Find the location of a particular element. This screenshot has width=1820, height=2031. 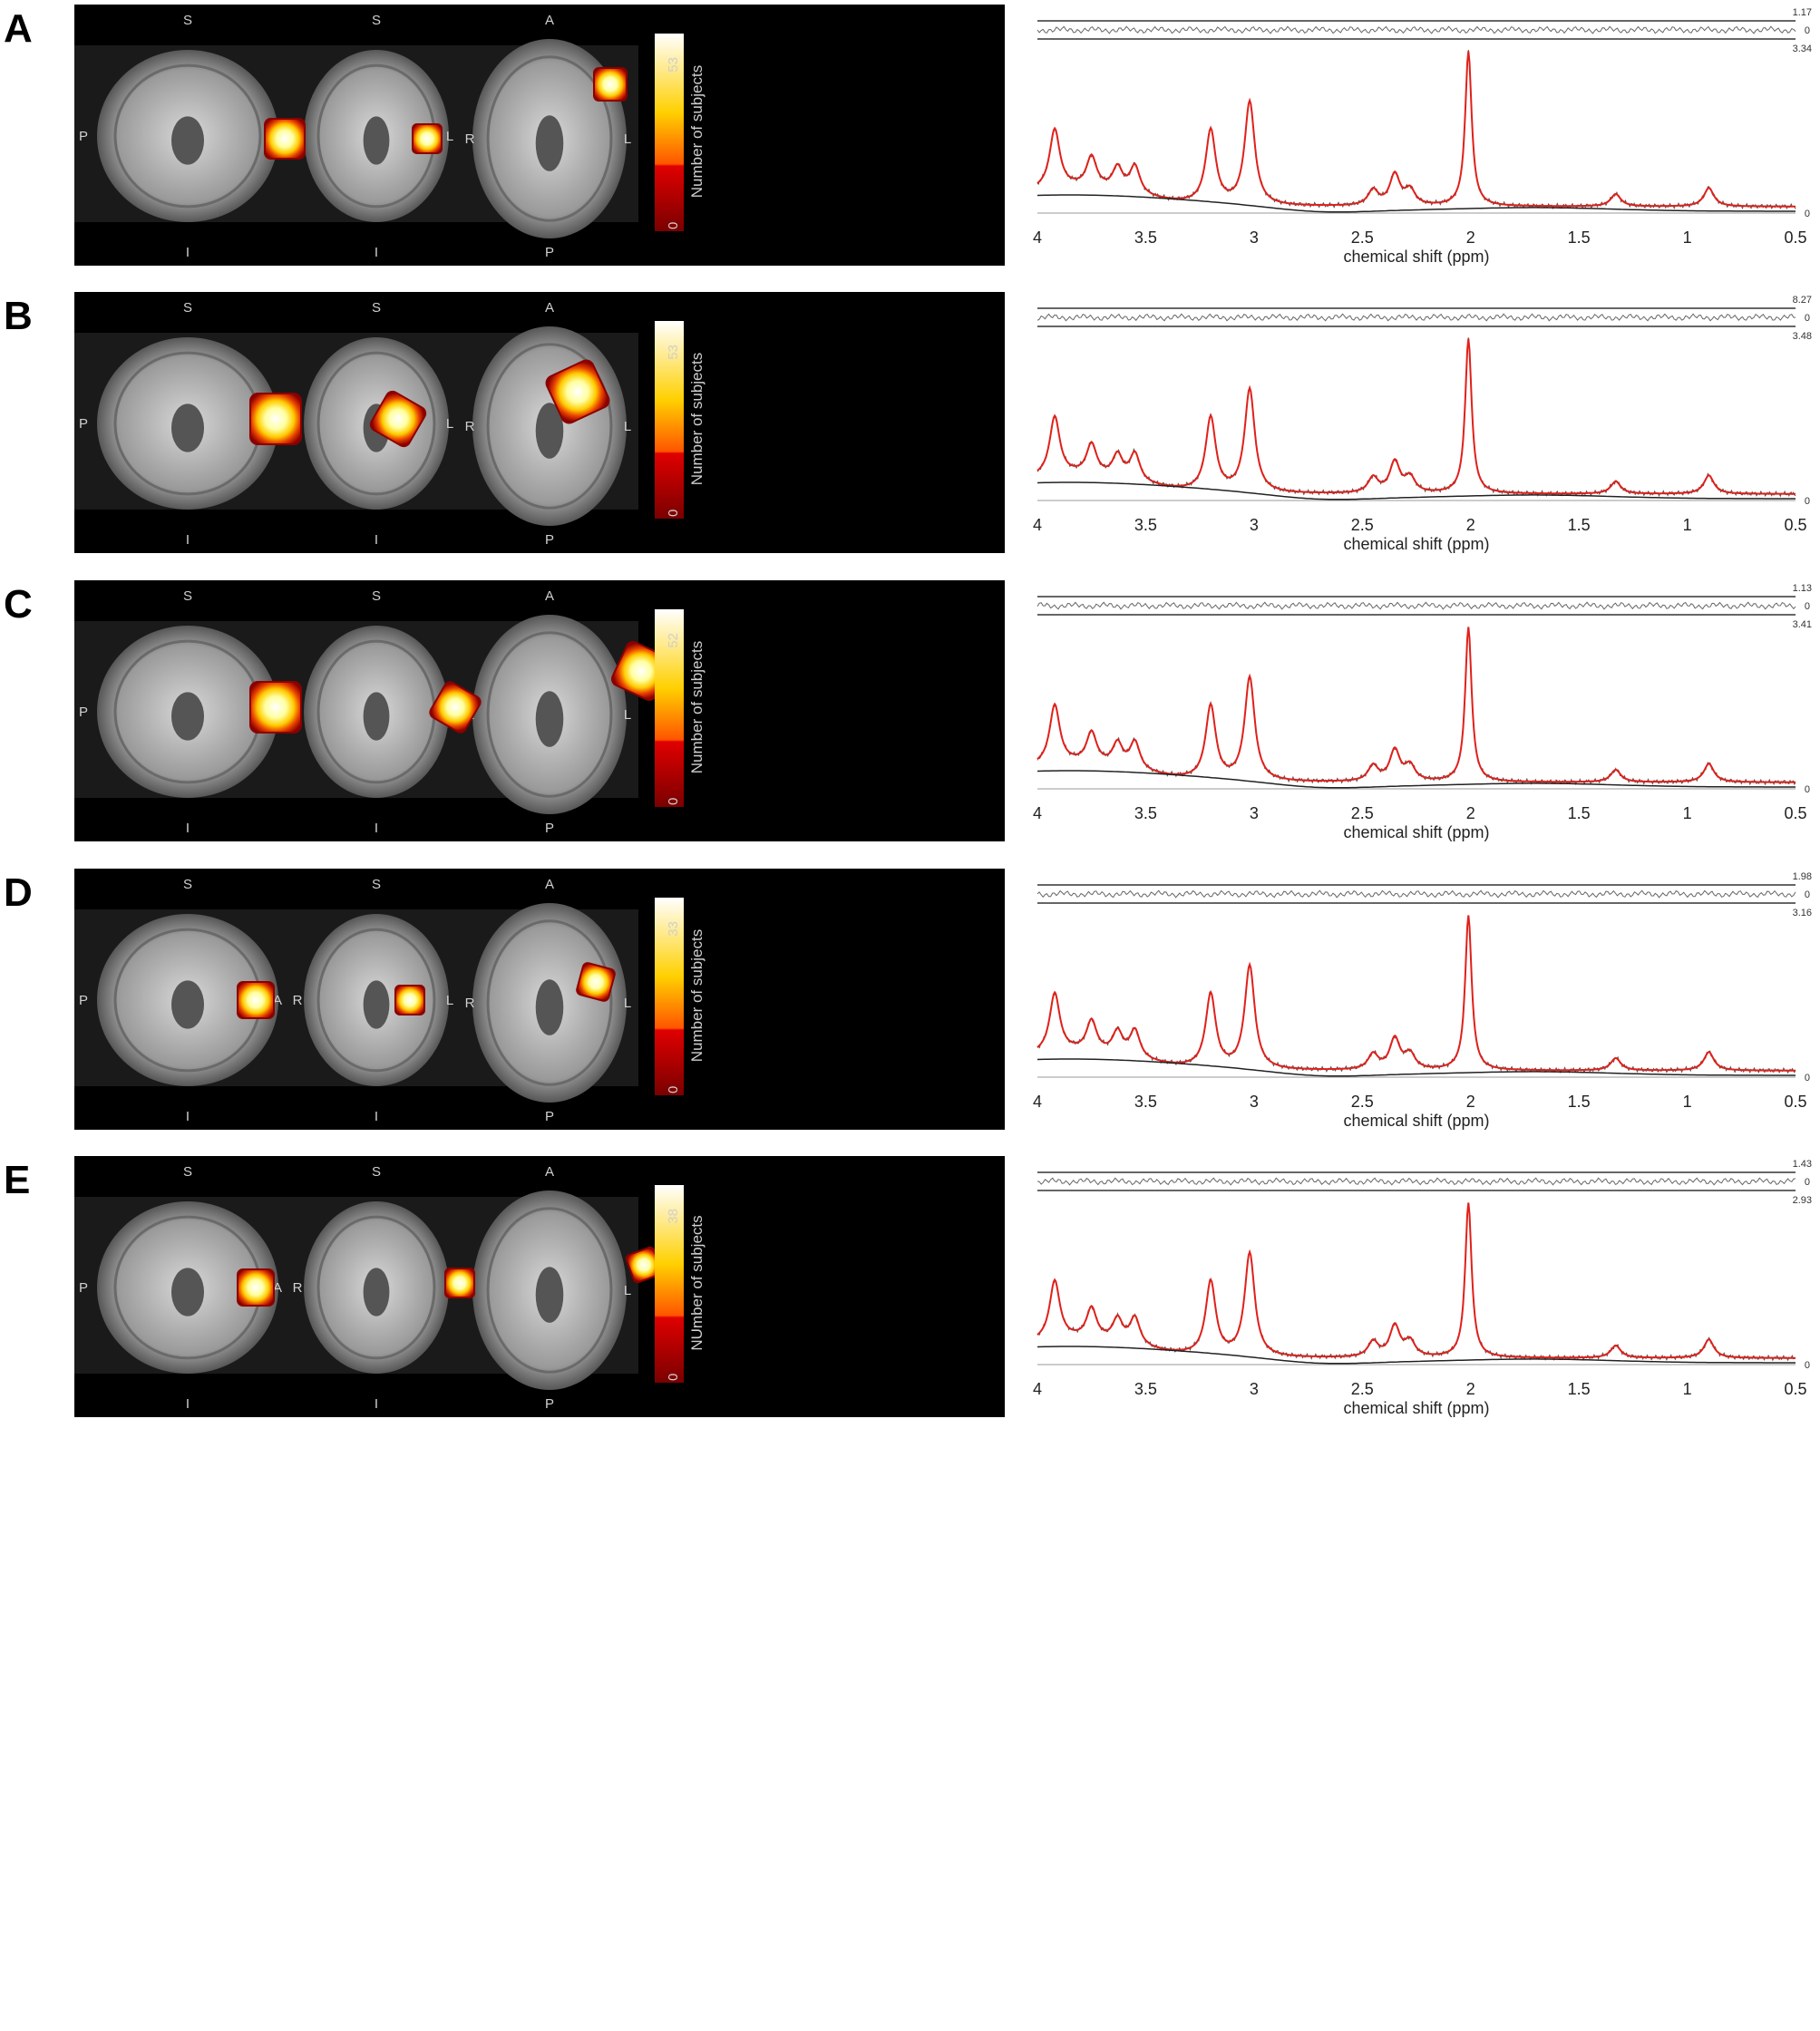

panel-letter-c: C is located at coordinates (18, 604).